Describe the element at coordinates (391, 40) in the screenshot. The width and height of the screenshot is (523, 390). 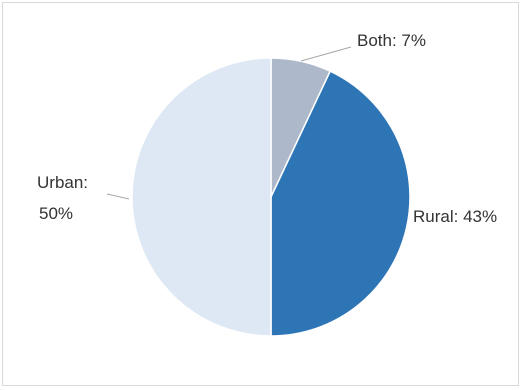
I see `data-label-both: Both: 7%` at that location.